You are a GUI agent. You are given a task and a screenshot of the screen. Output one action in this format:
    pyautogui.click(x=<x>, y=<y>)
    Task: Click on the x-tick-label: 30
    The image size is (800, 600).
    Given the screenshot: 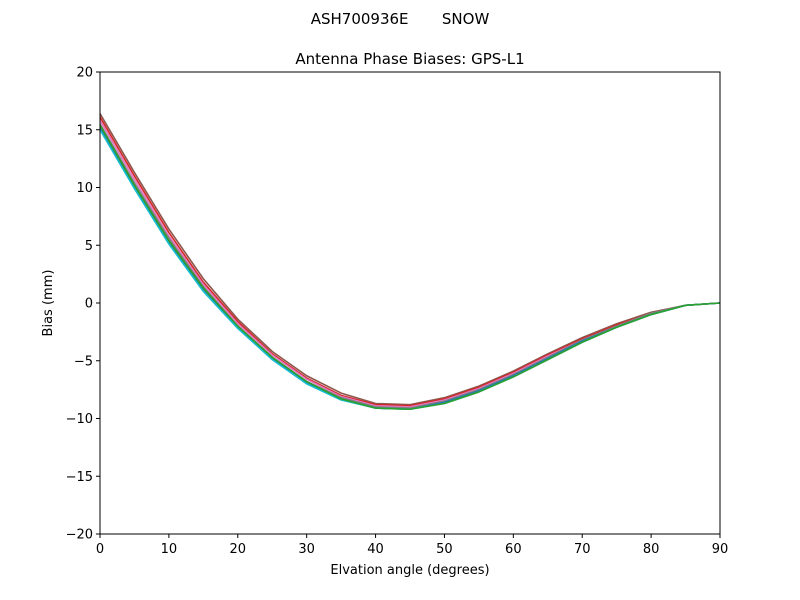 What is the action you would take?
    pyautogui.click(x=306, y=549)
    